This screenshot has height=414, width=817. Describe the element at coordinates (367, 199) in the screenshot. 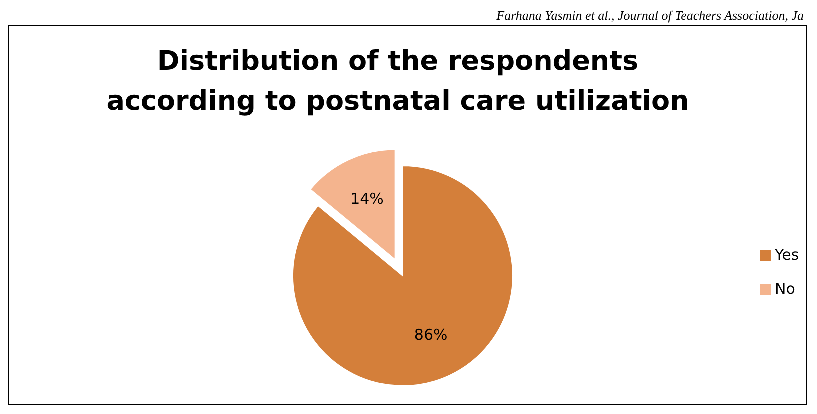

I see `data-label: 14%` at that location.